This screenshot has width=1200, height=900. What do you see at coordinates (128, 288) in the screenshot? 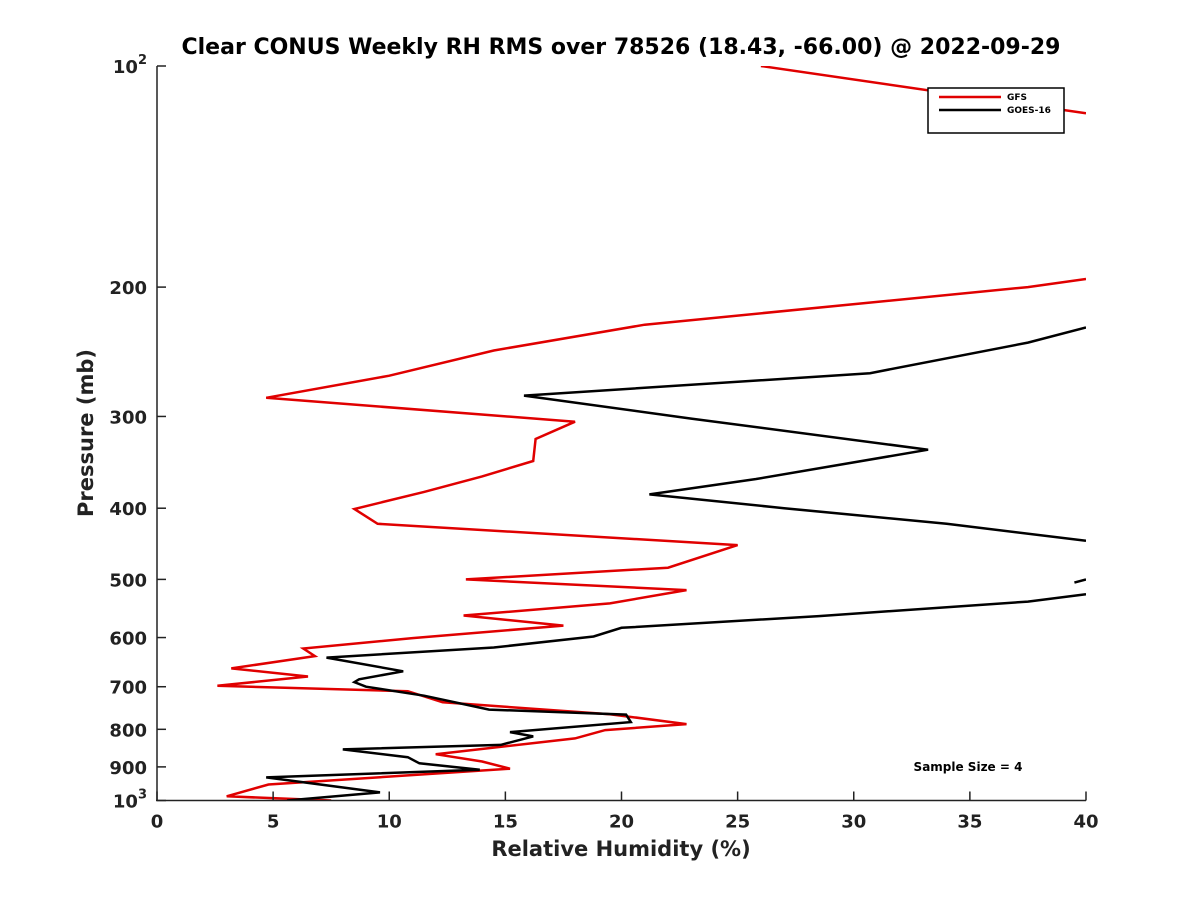
I see `y-tick-label: 200` at bounding box center [128, 288].